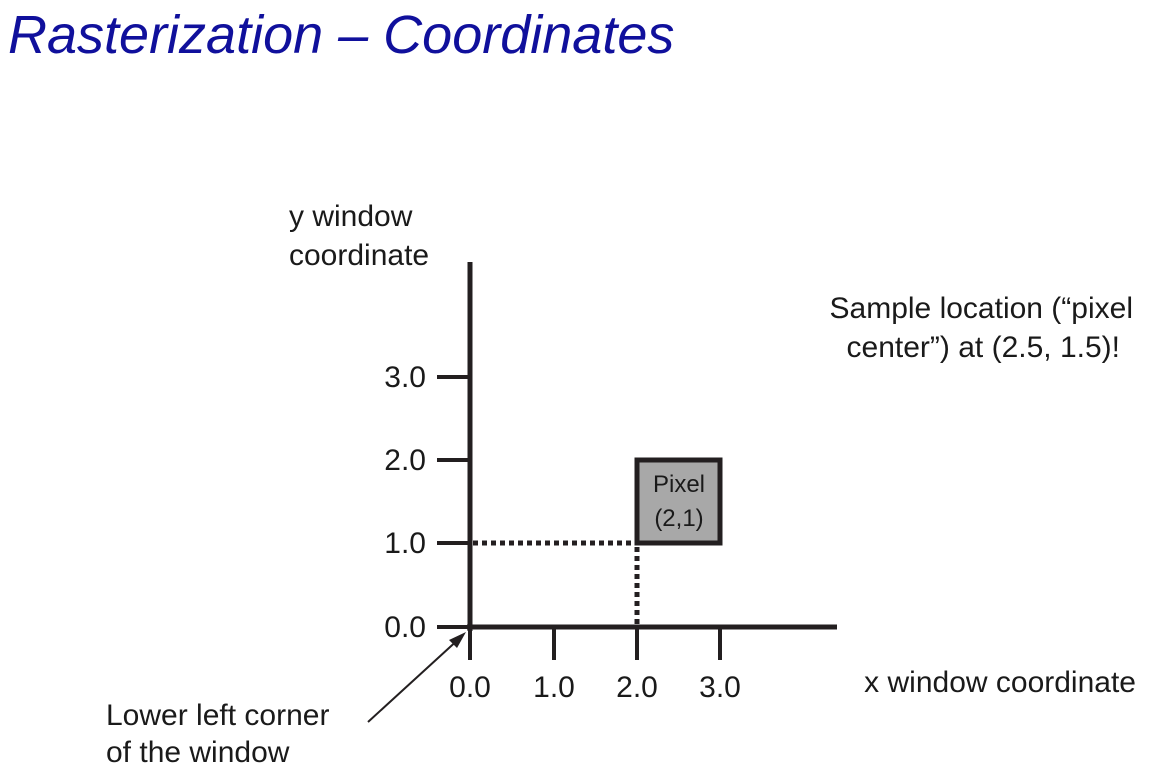  I want to click on x-axis-label: x window coordinate, so click(1000, 682).